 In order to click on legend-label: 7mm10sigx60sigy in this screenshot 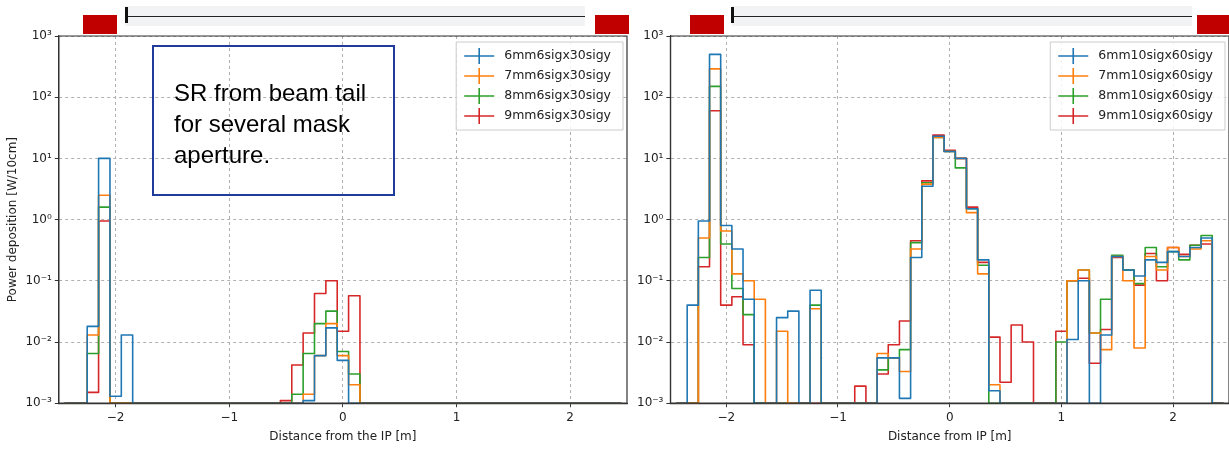, I will do `click(1156, 75)`.